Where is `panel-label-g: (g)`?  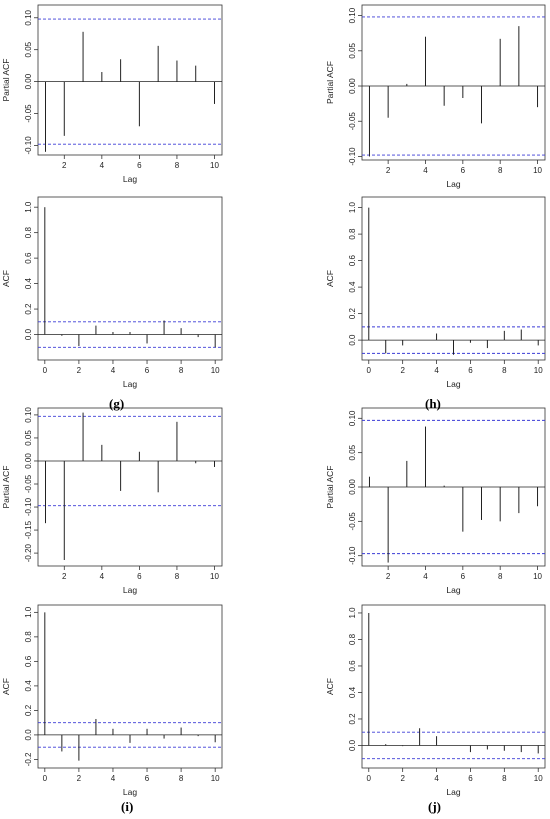
panel-label-g: (g) is located at coordinates (117, 403).